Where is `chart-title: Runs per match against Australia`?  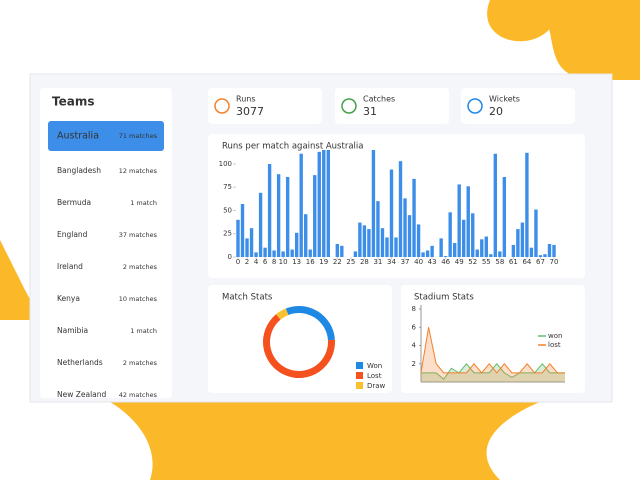 chart-title: Runs per match against Australia is located at coordinates (292, 147).